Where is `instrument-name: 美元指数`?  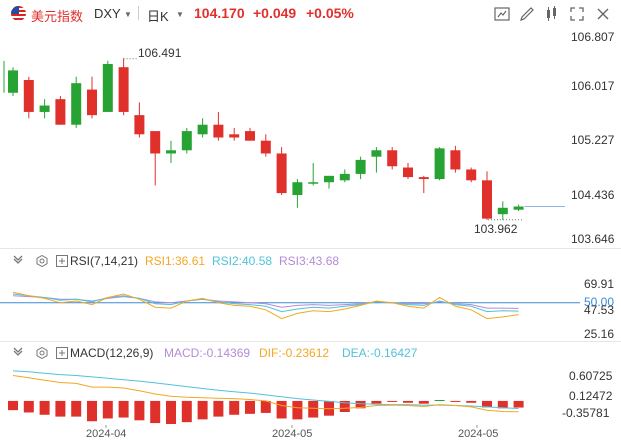
instrument-name: 美元指数 is located at coordinates (57, 16).